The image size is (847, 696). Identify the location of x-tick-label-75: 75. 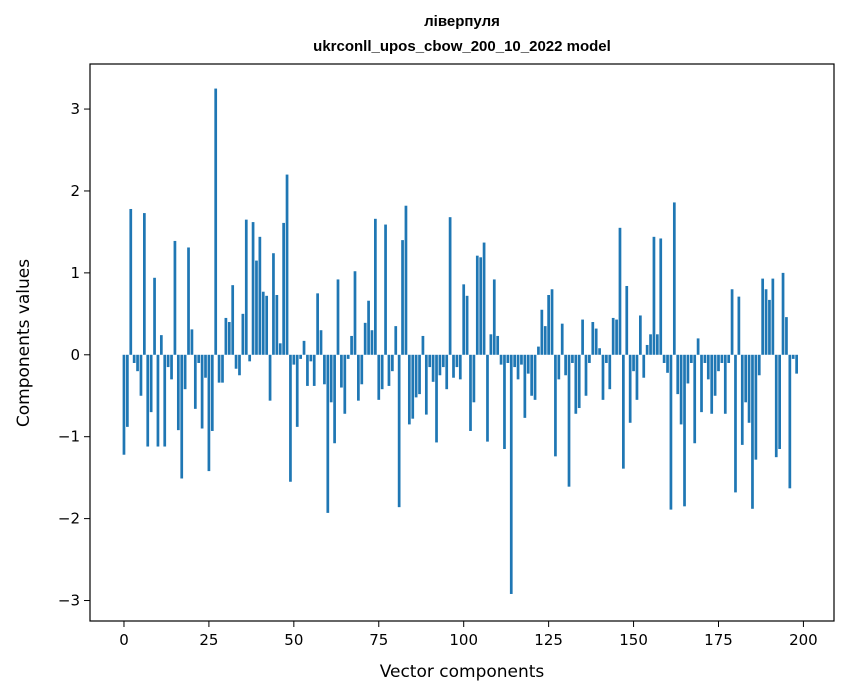
(378, 640).